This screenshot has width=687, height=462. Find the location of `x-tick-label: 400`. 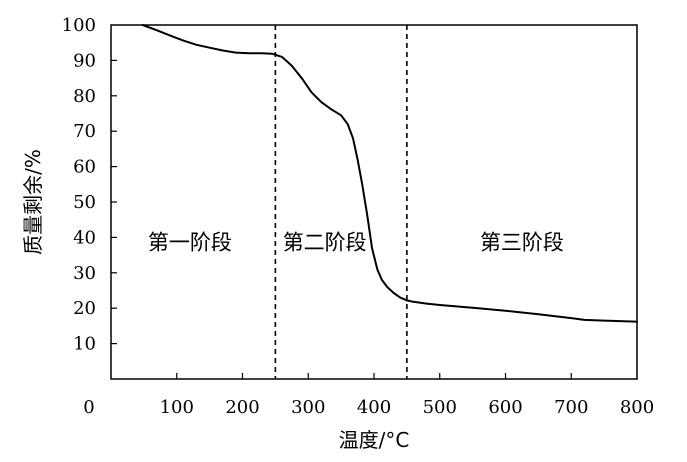

x-tick-label: 400 is located at coordinates (374, 407).